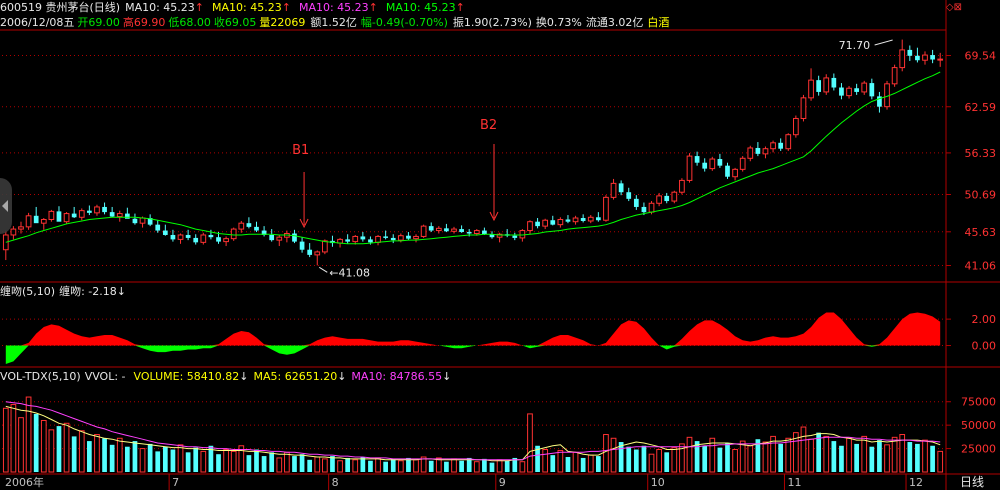 The height and width of the screenshot is (490, 1000). I want to click on indicator2-ma5-arrow: ↓, so click(342, 376).